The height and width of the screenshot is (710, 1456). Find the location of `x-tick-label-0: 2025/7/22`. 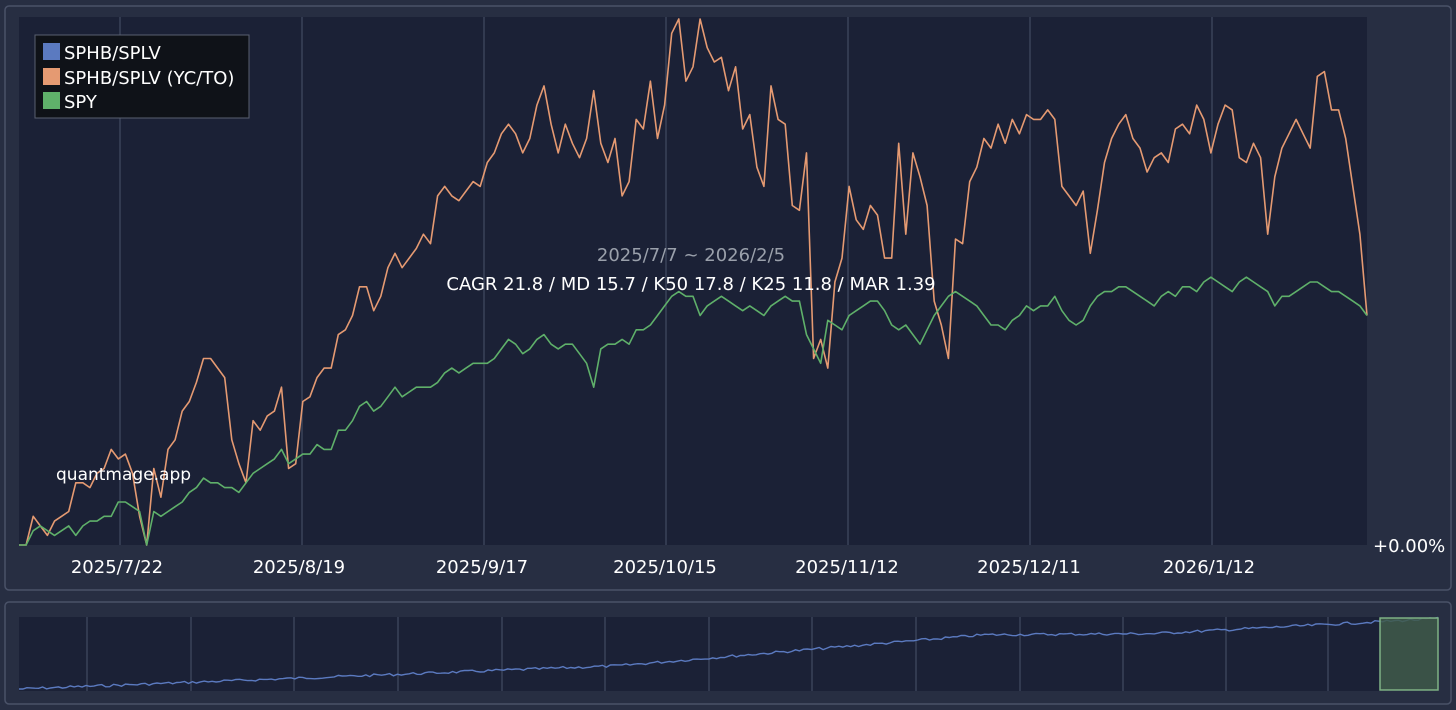

x-tick-label-0: 2025/7/22 is located at coordinates (117, 567).